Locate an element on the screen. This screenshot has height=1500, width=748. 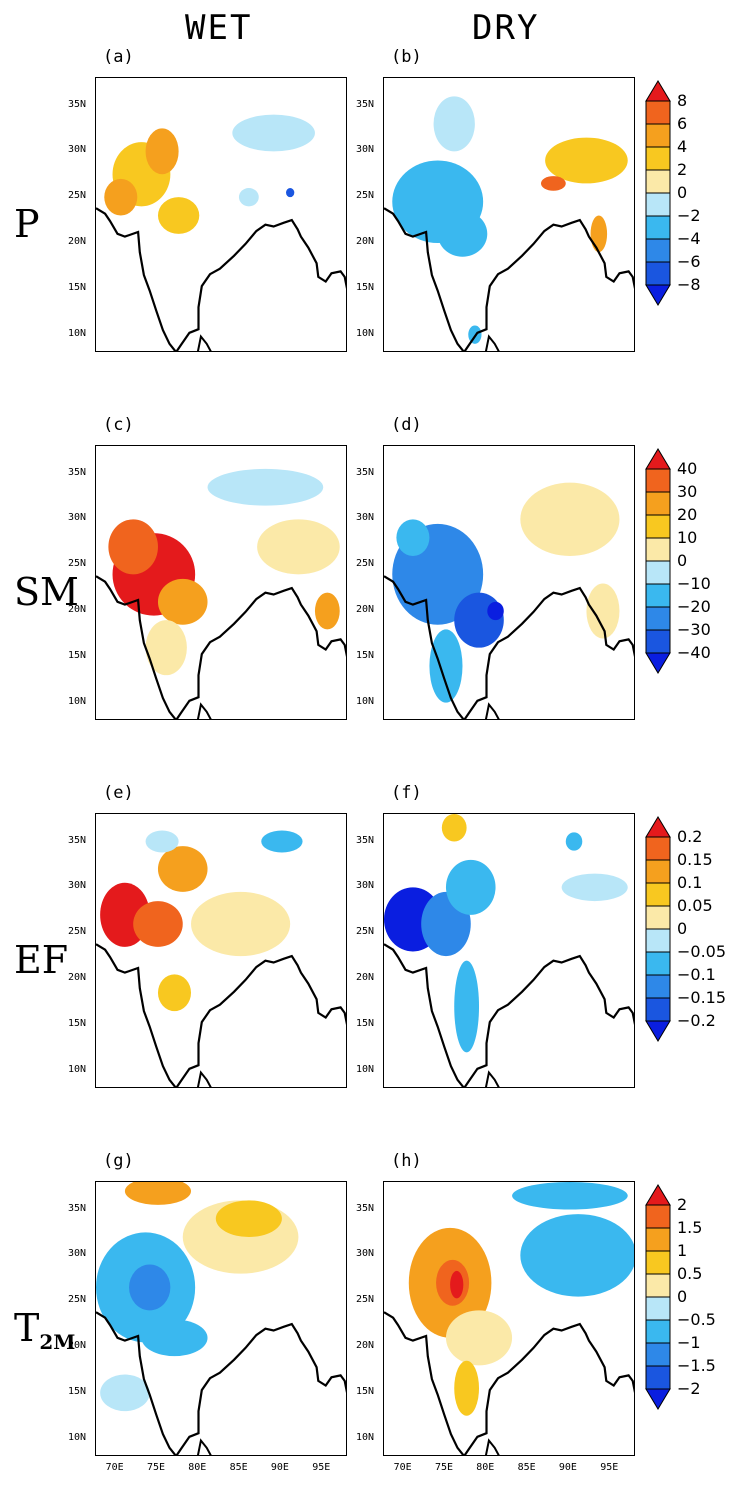
panel-label: (d) is located at coordinates (406, 425).